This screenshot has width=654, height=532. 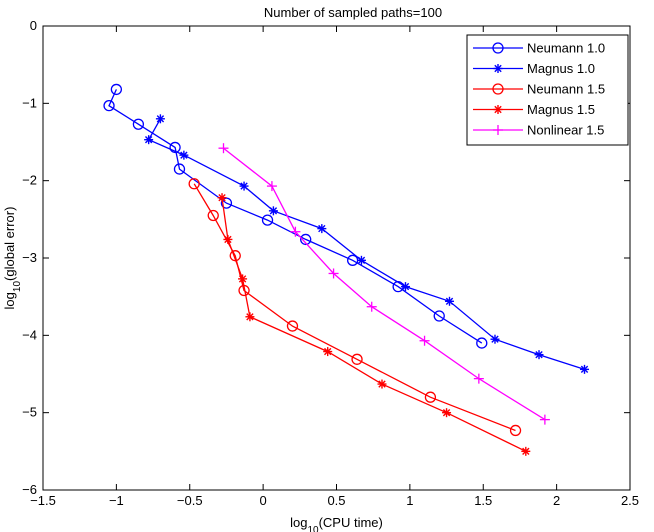 I want to click on y-tick-label: −3, so click(x=29, y=257).